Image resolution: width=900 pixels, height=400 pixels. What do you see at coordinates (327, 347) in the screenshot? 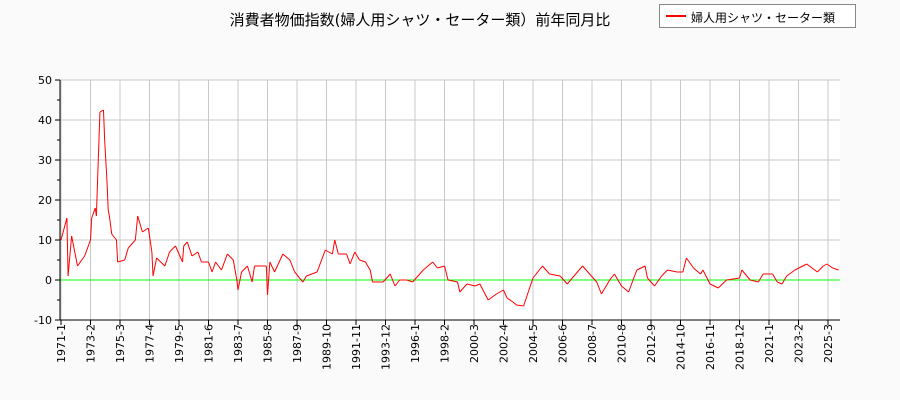
I see `x-tick-label: 1989-10` at bounding box center [327, 347].